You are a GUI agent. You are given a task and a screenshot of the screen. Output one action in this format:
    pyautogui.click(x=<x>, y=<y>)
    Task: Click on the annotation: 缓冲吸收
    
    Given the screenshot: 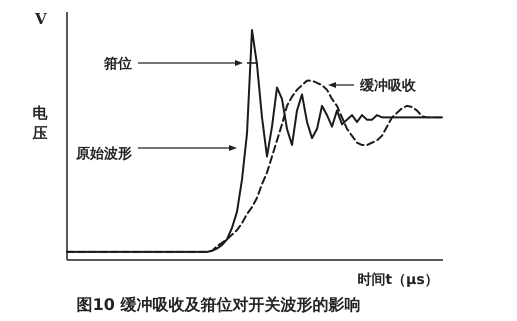 What is the action you would take?
    pyautogui.click(x=388, y=86)
    